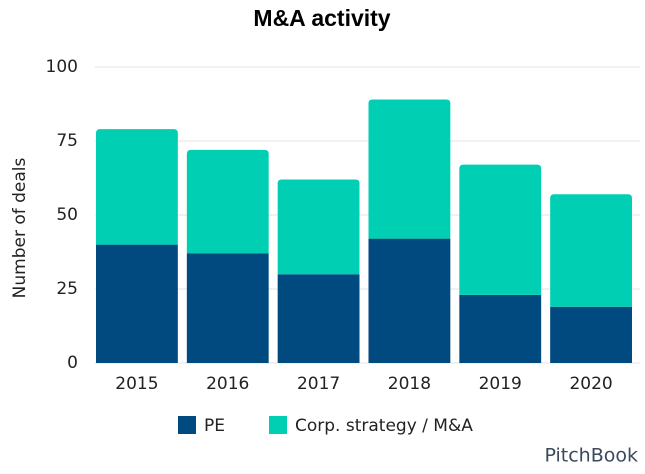 The height and width of the screenshot is (474, 645). What do you see at coordinates (591, 456) in the screenshot?
I see `source-logo: PitchBook` at bounding box center [591, 456].